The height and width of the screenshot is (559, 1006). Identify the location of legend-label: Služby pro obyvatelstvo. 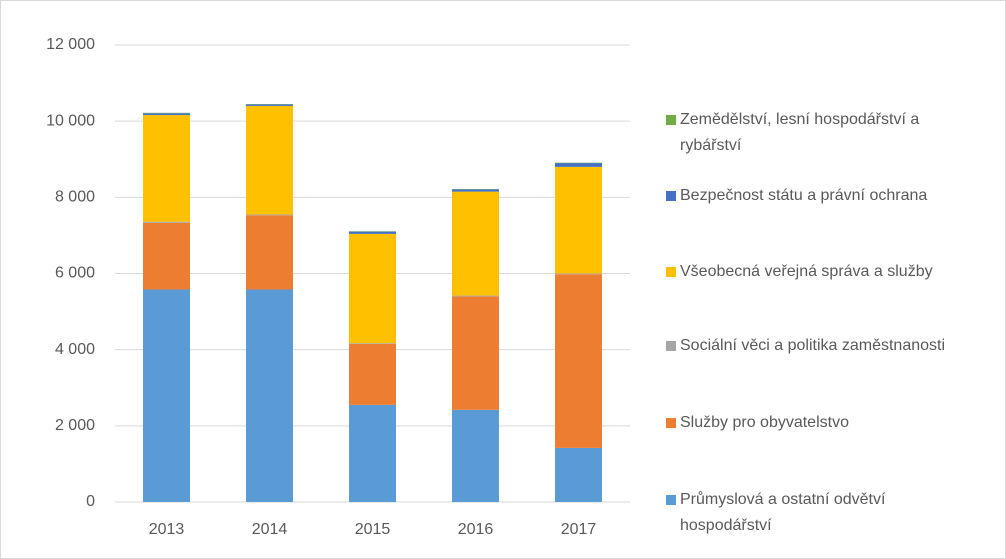
(764, 422).